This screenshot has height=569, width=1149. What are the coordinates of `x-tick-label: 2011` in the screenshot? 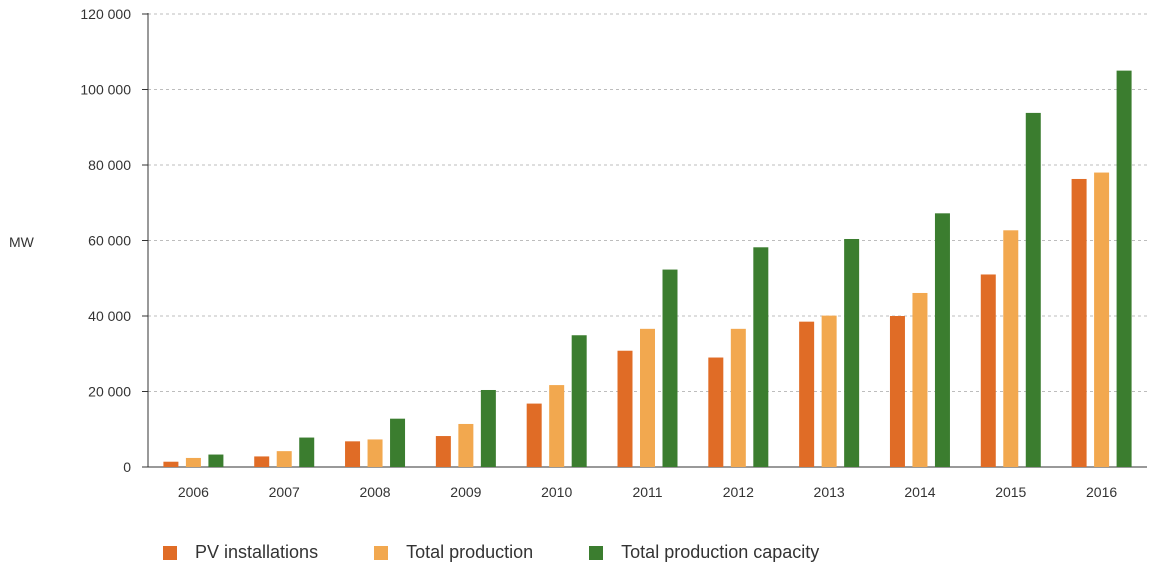 It's located at (647, 492).